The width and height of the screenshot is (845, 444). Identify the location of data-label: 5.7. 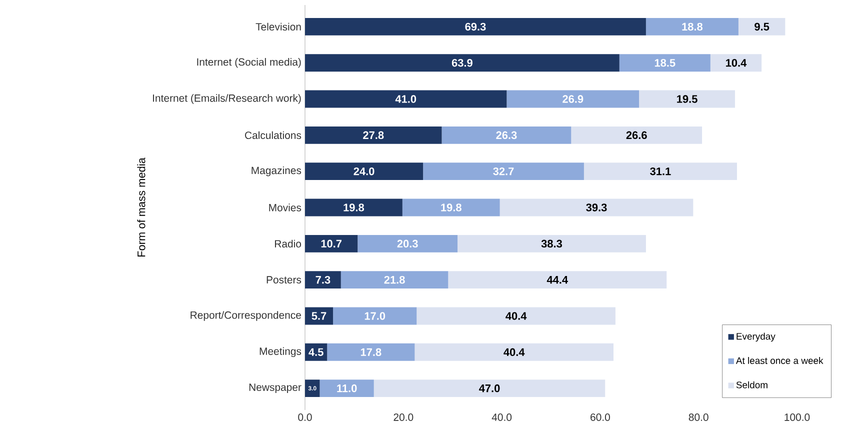
(319, 316).